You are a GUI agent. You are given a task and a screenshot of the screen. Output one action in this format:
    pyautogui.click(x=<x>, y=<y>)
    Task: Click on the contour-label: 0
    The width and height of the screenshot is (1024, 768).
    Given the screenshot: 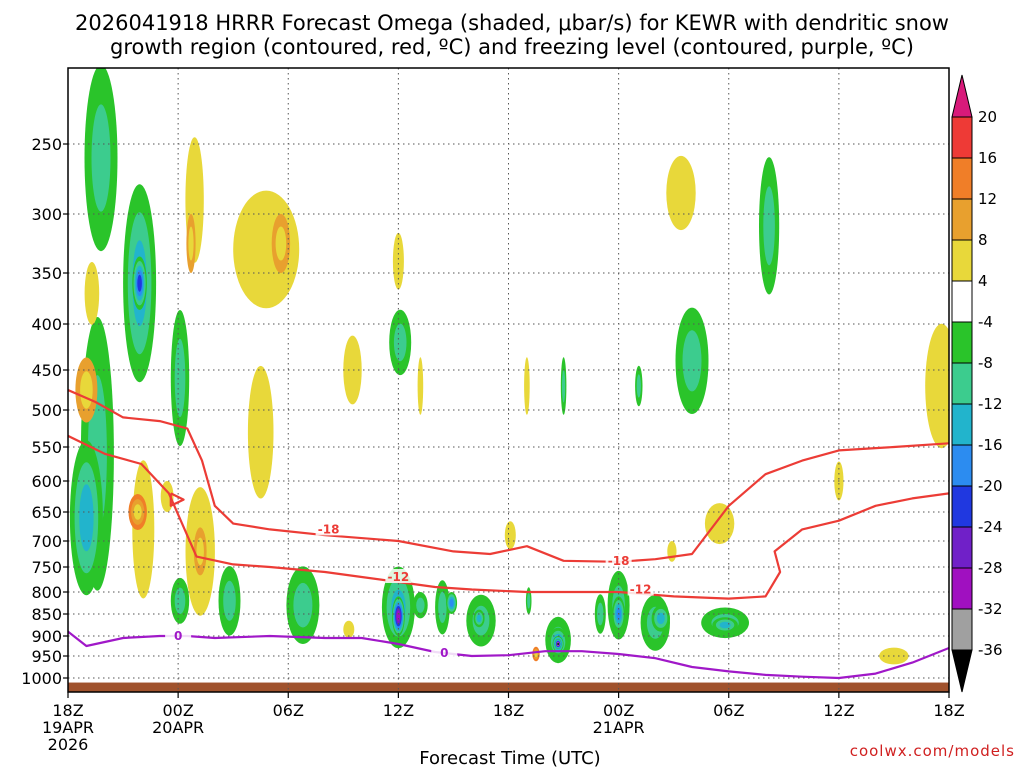 What is the action you would take?
    pyautogui.click(x=178, y=636)
    